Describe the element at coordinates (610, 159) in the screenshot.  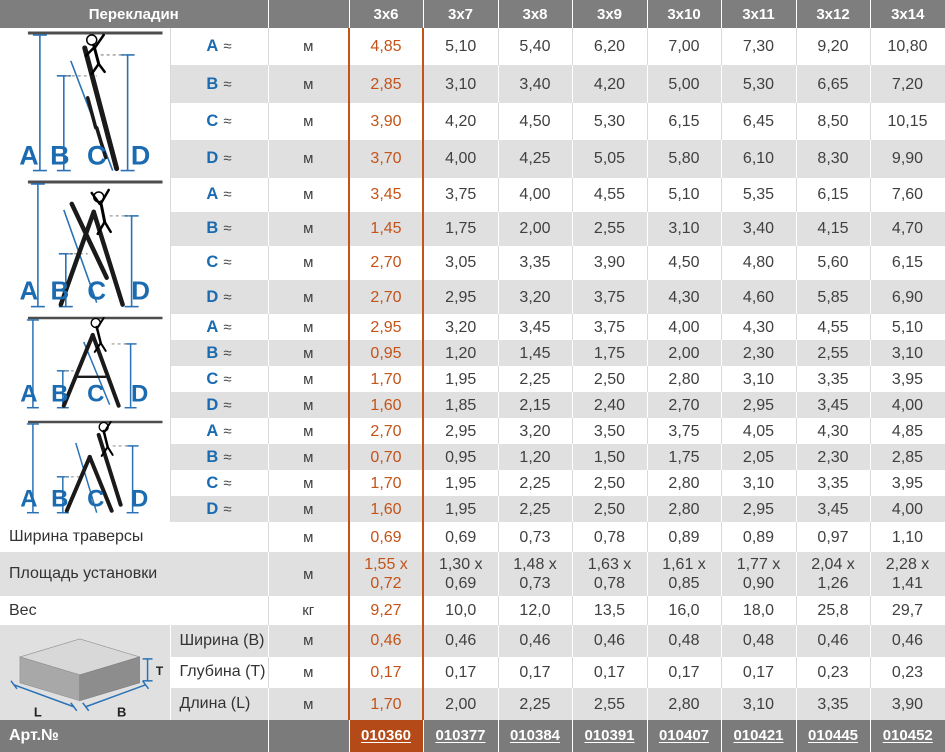
I see `value-cell: 5,05` at that location.